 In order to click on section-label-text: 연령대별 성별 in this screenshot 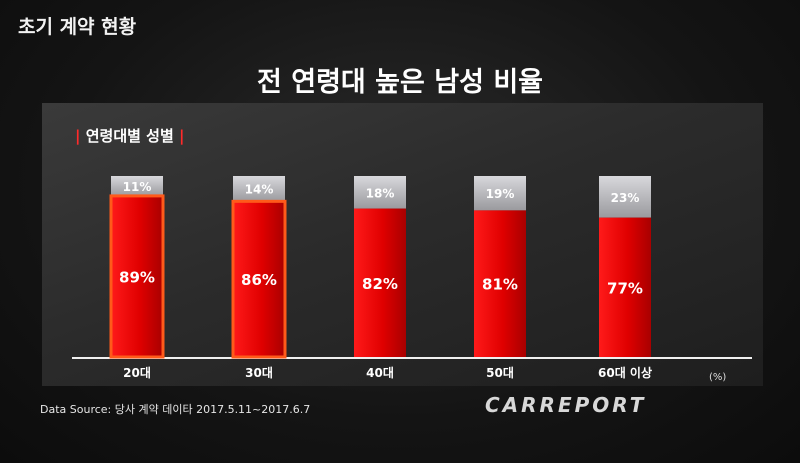, I will do `click(129, 136)`.